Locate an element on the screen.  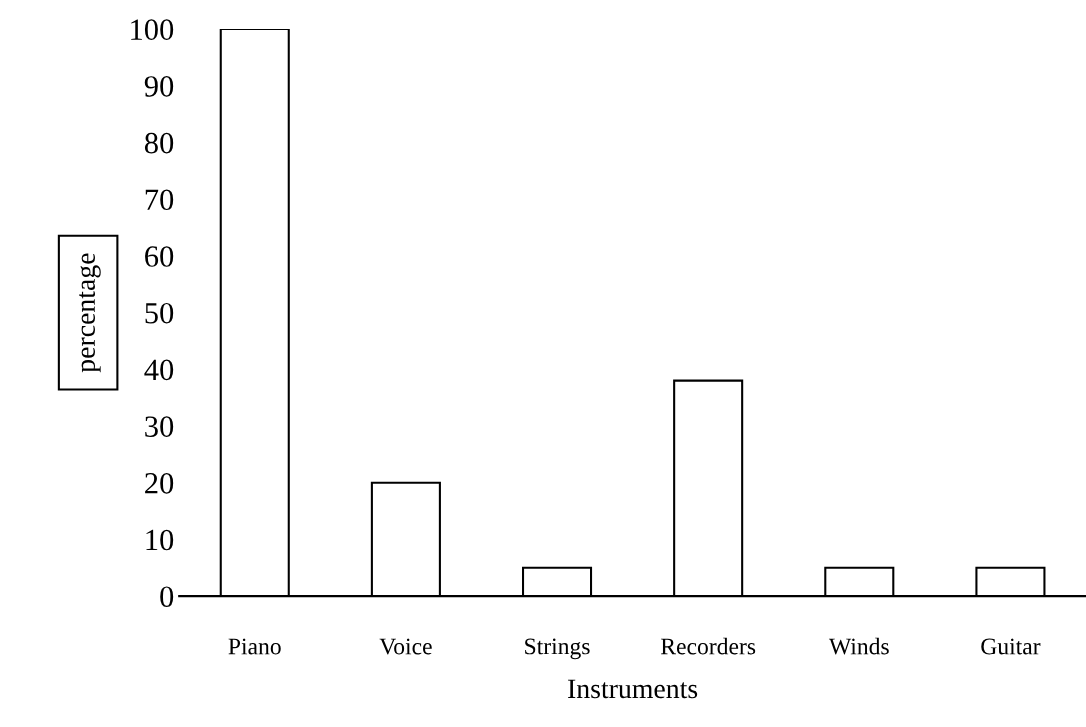
y-tick-label: 80 is located at coordinates (159, 143).